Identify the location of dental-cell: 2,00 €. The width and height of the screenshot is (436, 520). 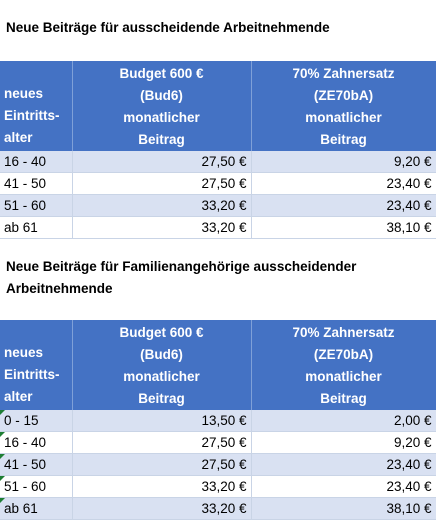
(343, 421).